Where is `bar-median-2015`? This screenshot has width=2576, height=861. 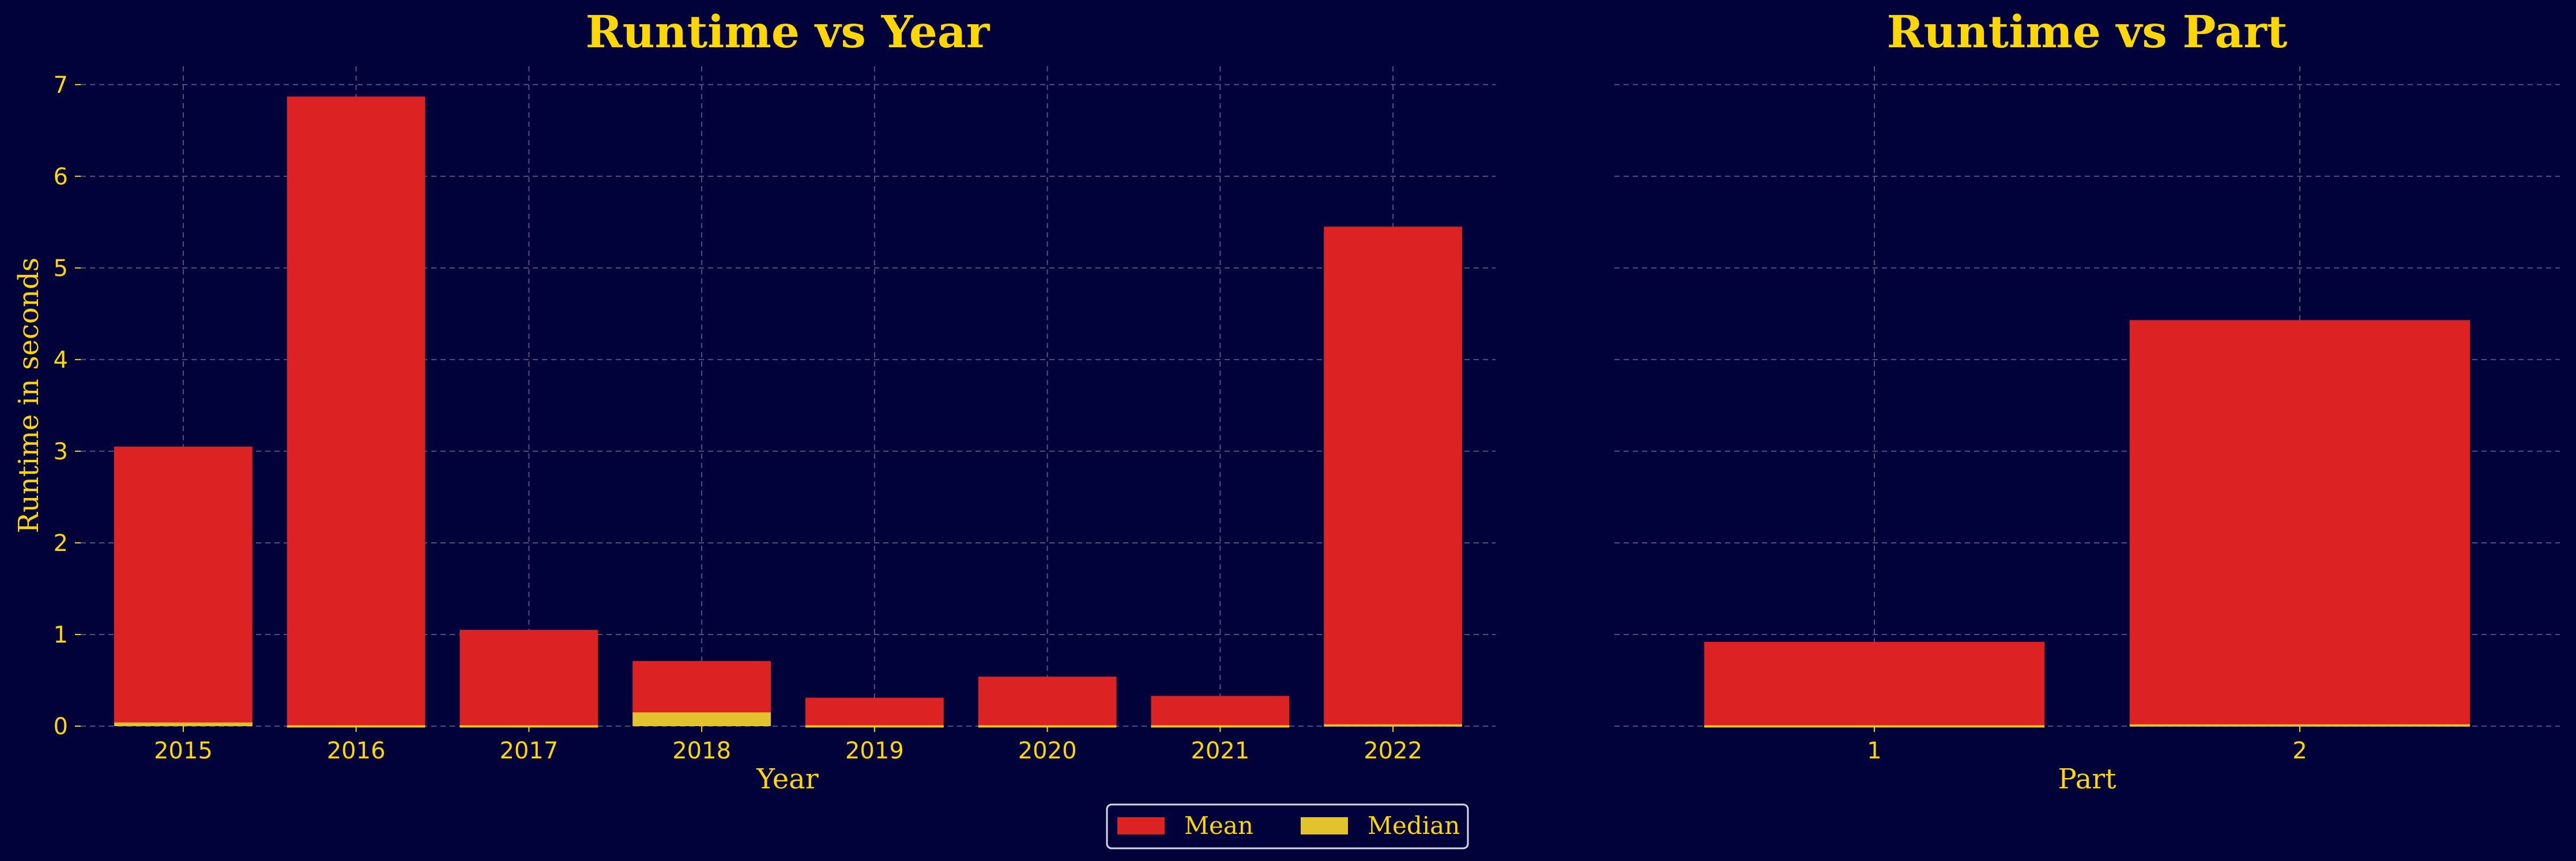
bar-median-2015 is located at coordinates (183, 724).